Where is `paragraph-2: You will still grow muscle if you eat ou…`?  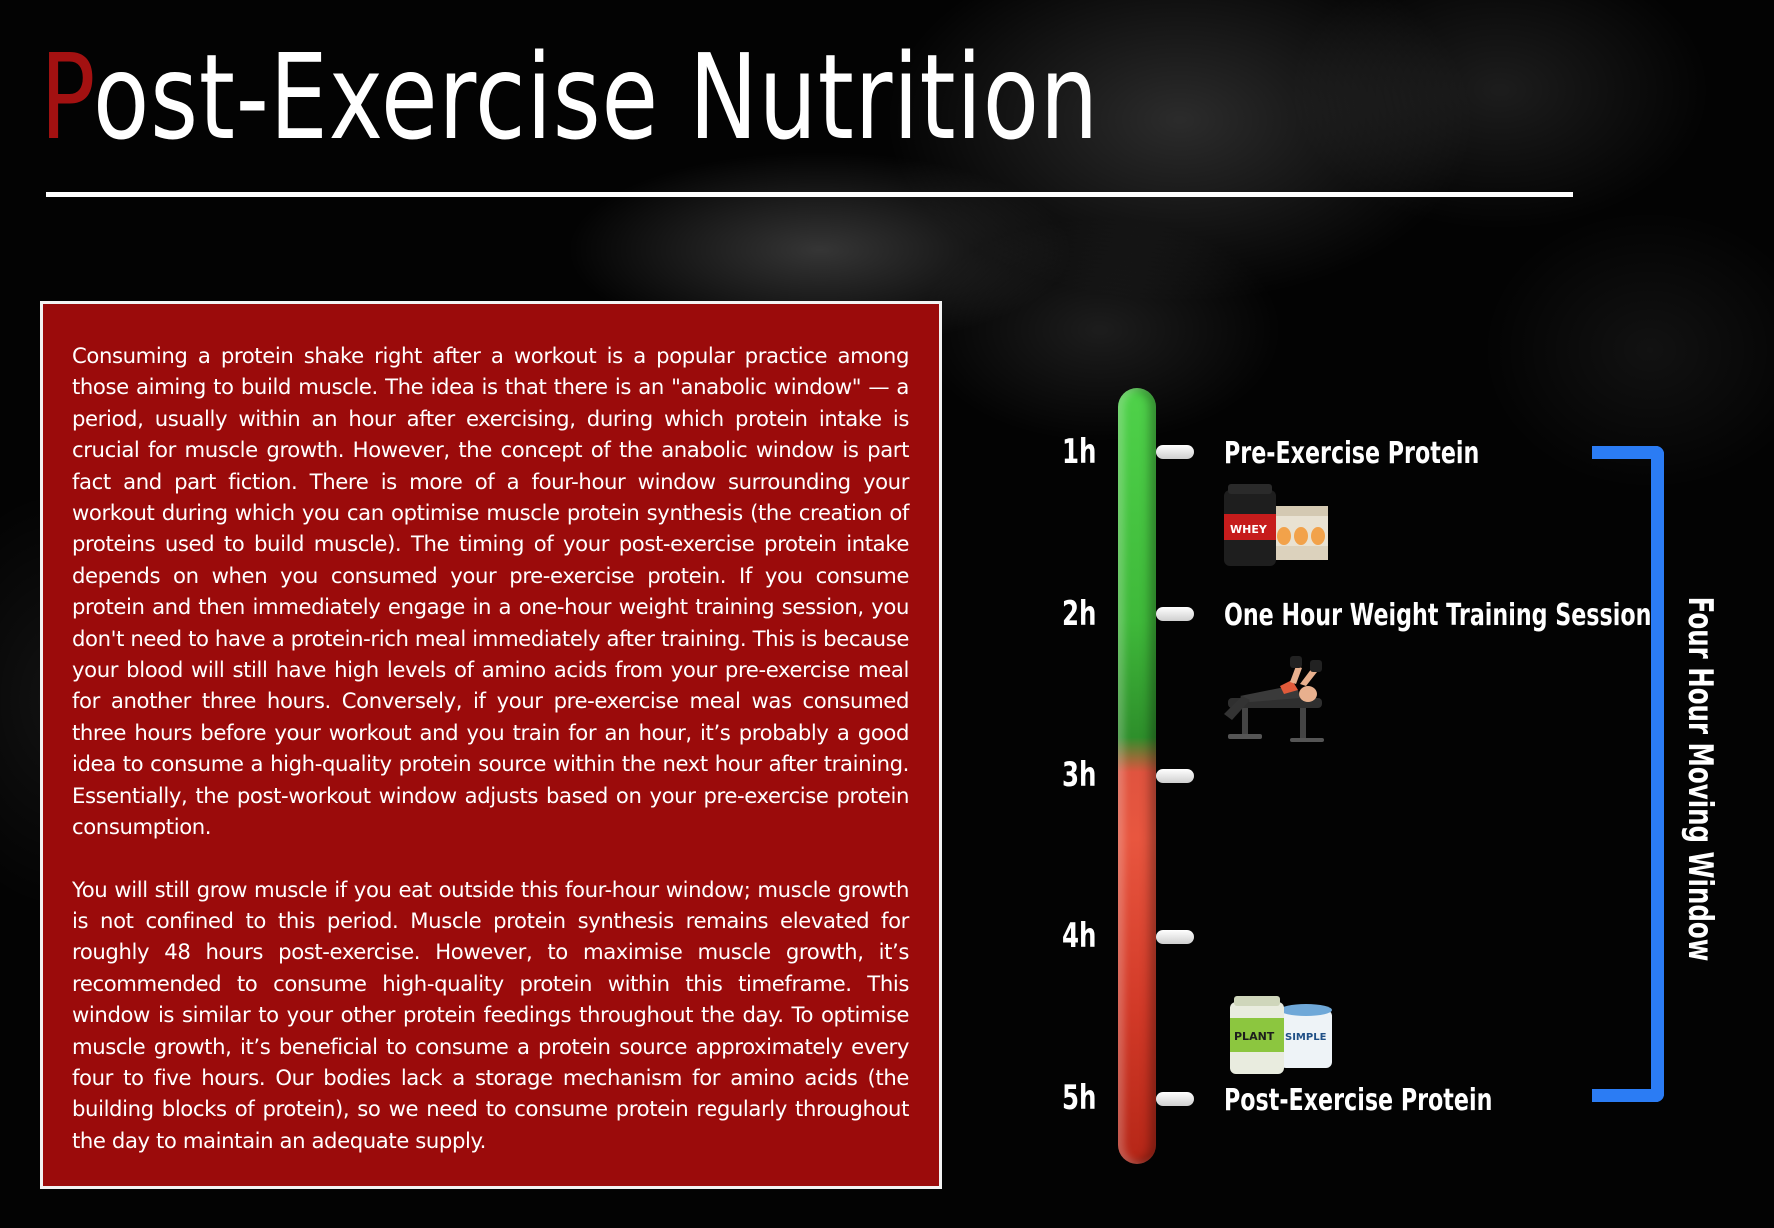
paragraph-2: You will still grow muscle if you eat ou… is located at coordinates (490, 1014).